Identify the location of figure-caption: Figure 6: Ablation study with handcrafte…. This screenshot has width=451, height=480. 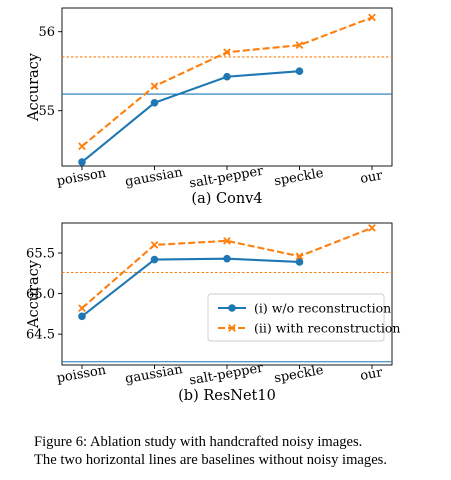
(229, 451).